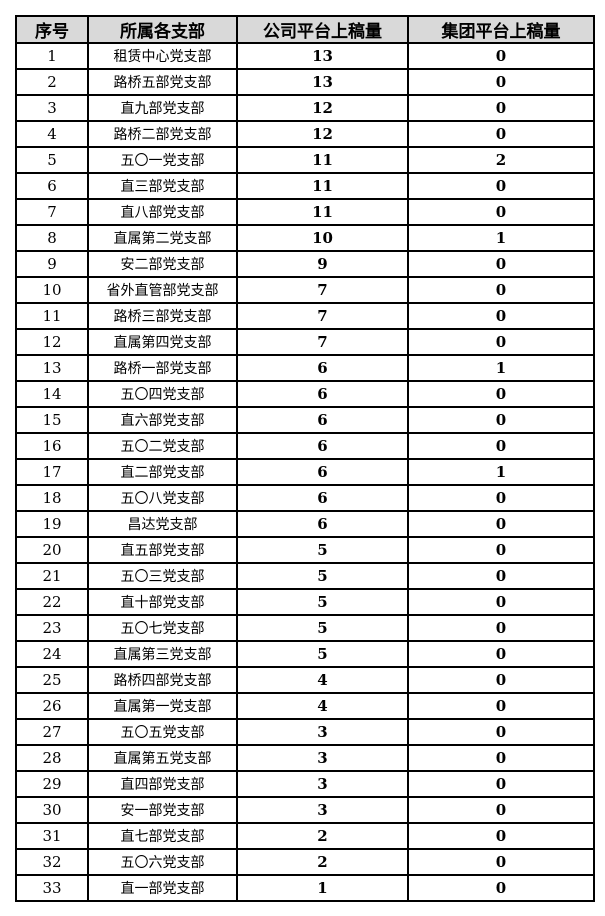  I want to click on company-count: 2, so click(322, 862).